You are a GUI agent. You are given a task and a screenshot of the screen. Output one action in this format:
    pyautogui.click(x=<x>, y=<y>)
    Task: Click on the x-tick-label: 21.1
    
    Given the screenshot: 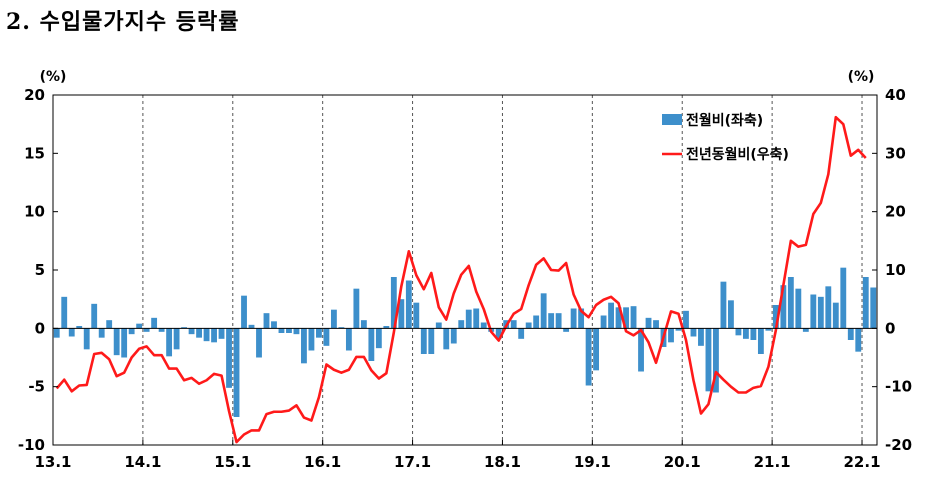 What is the action you would take?
    pyautogui.click(x=772, y=462)
    